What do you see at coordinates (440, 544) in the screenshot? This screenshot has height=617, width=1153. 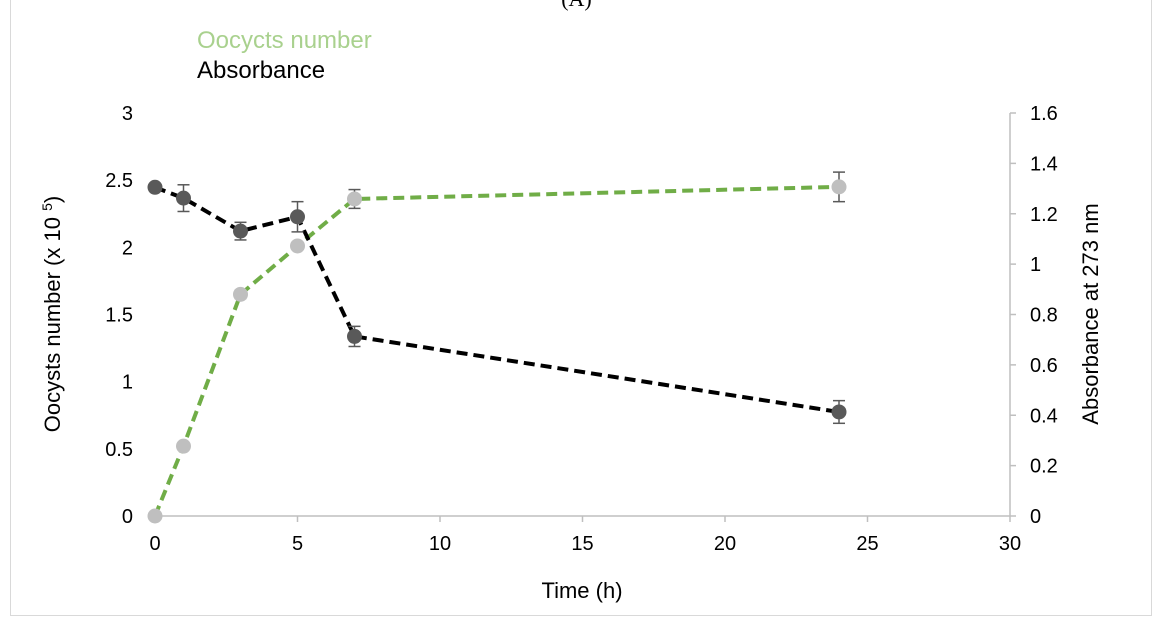 I see `x-tick-label: 10` at bounding box center [440, 544].